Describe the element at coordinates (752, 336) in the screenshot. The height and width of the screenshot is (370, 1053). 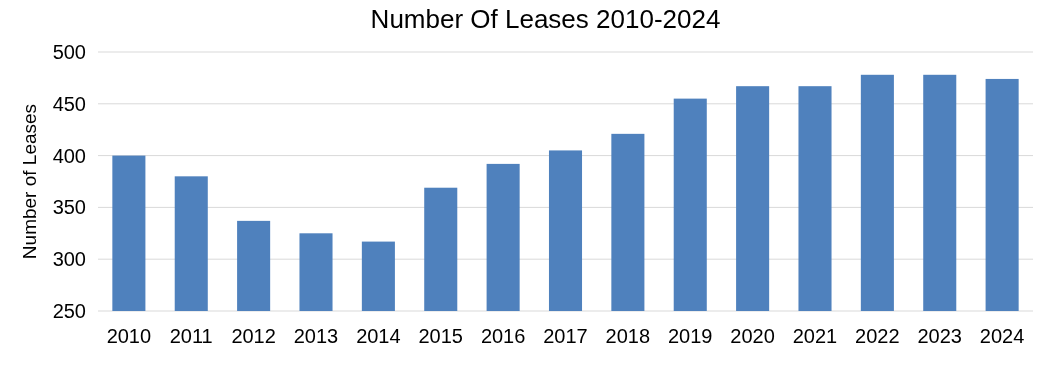
I see `x-tick-label: 2020` at that location.